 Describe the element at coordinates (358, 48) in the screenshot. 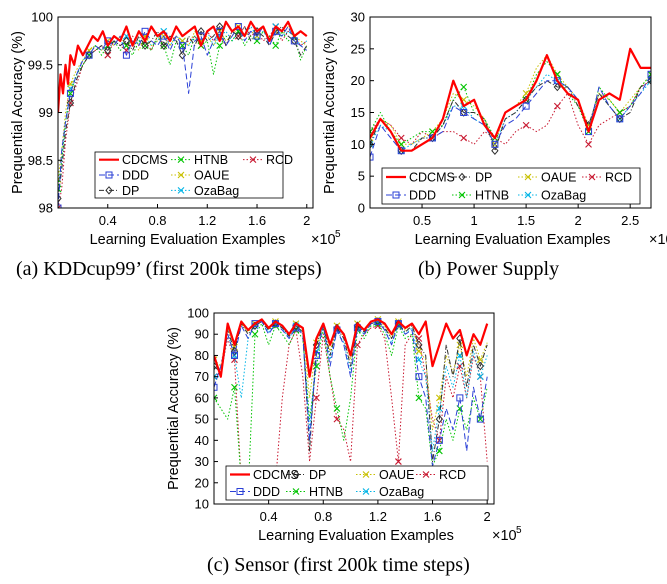

I see `y-tick-label: 25` at that location.